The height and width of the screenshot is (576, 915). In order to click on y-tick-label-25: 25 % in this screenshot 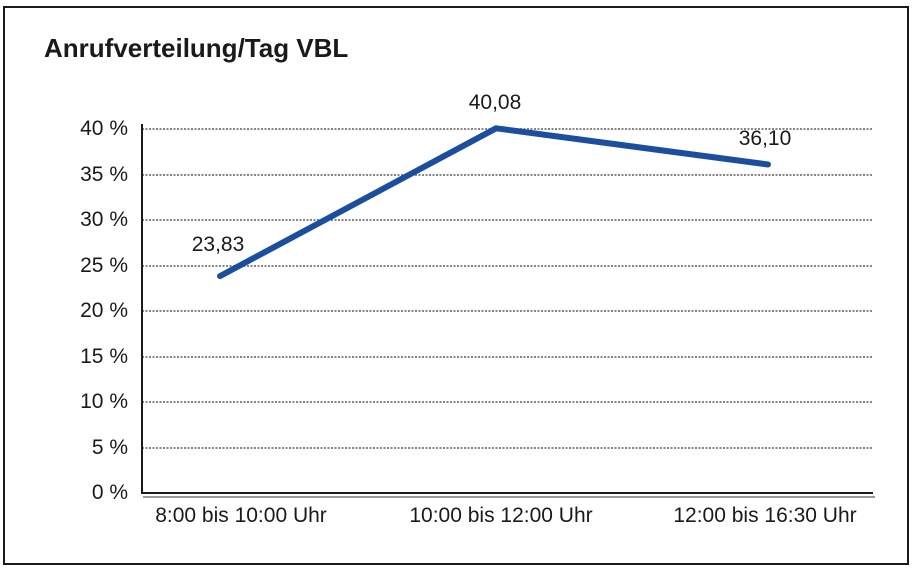, I will do `click(104, 265)`.